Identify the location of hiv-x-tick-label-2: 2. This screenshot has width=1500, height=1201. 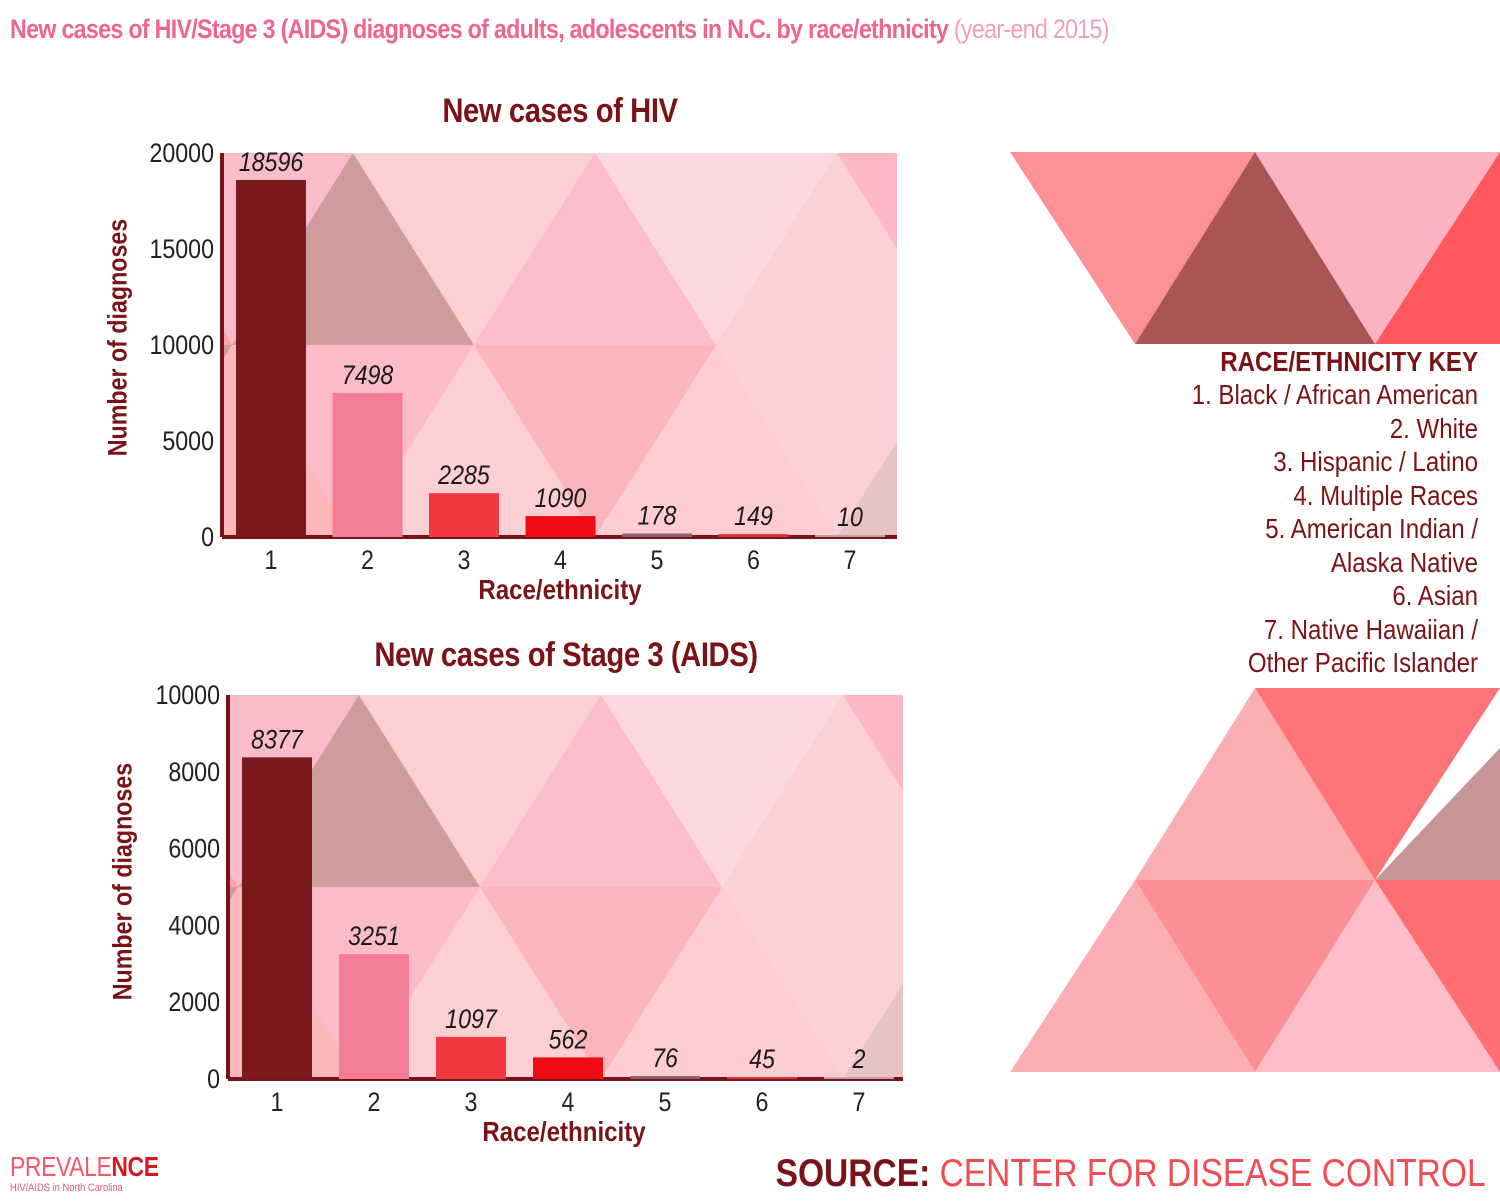
(367, 560).